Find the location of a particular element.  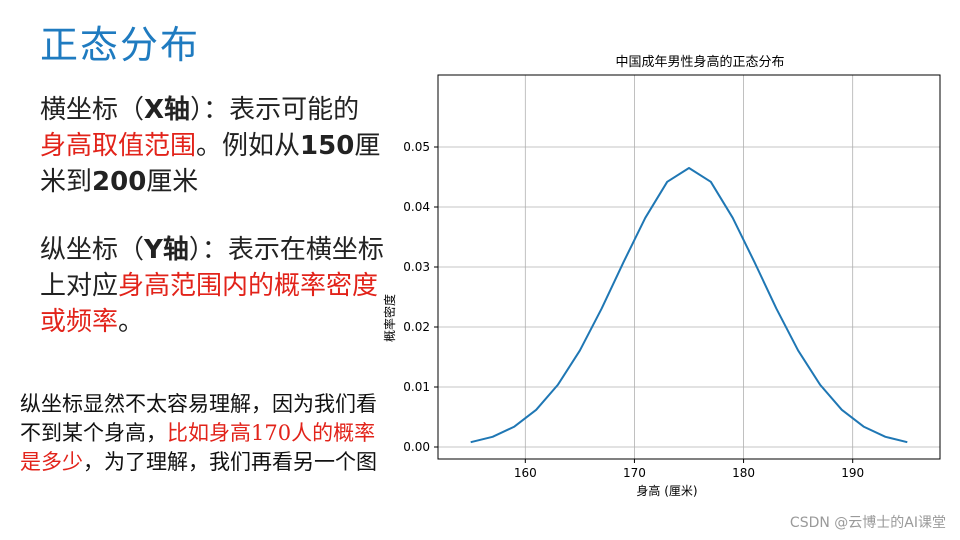

note-highlight: 比如身高170人的概率是多少 is located at coordinates (198, 447).